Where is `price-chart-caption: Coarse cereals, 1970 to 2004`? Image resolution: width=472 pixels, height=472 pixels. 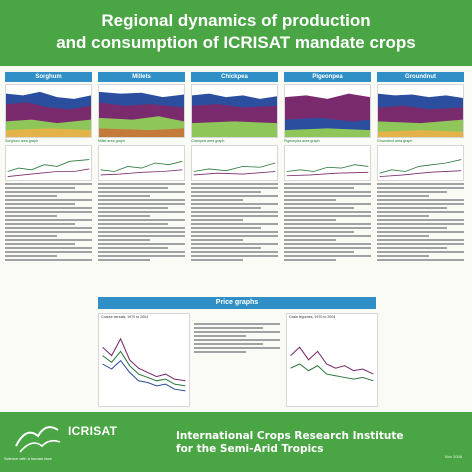 price-chart-caption: Coarse cereals, 1970 to 2004 is located at coordinates (125, 317).